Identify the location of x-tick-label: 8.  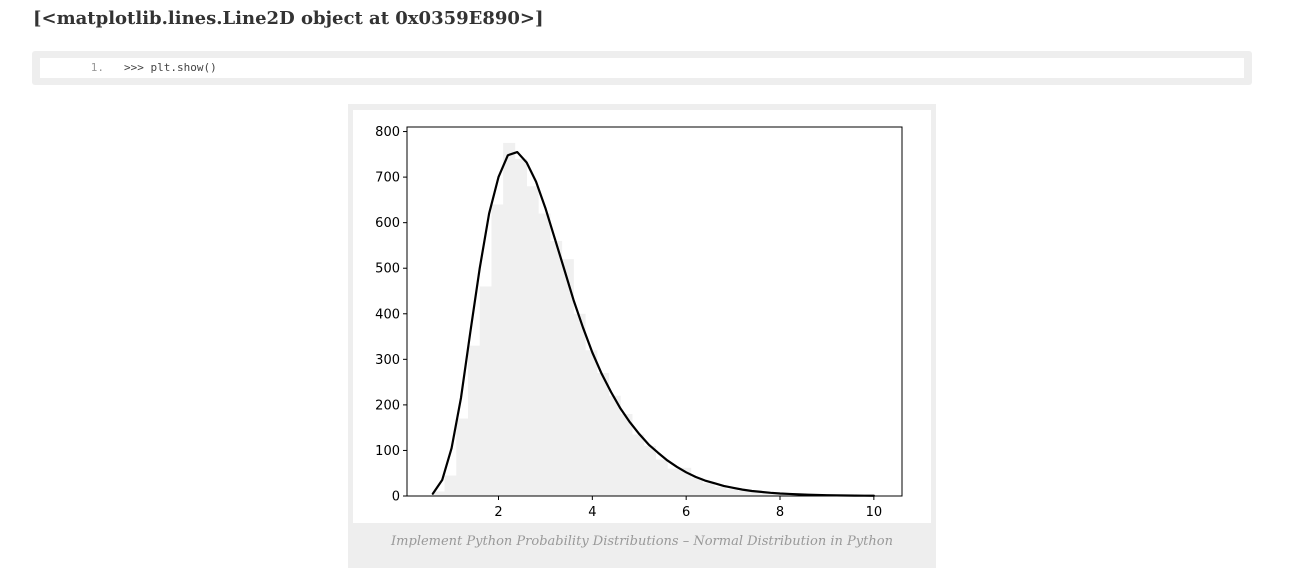
(780, 512).